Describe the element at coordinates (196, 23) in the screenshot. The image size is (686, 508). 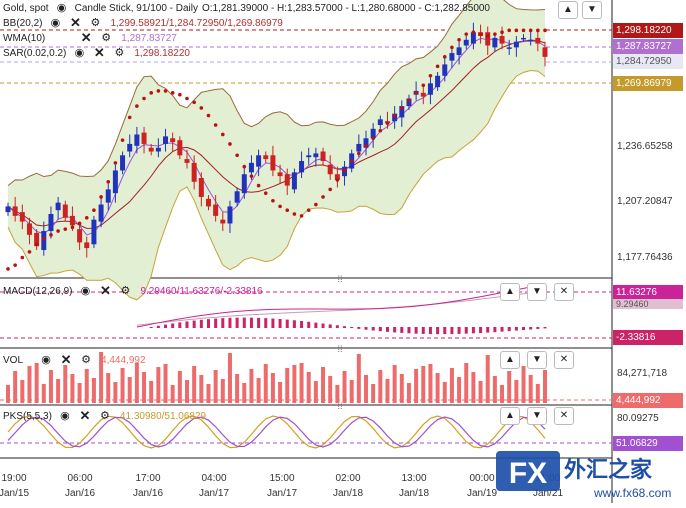
I see `bb-values: 1,299.58921/1,284.72950/1,269.86979` at that location.